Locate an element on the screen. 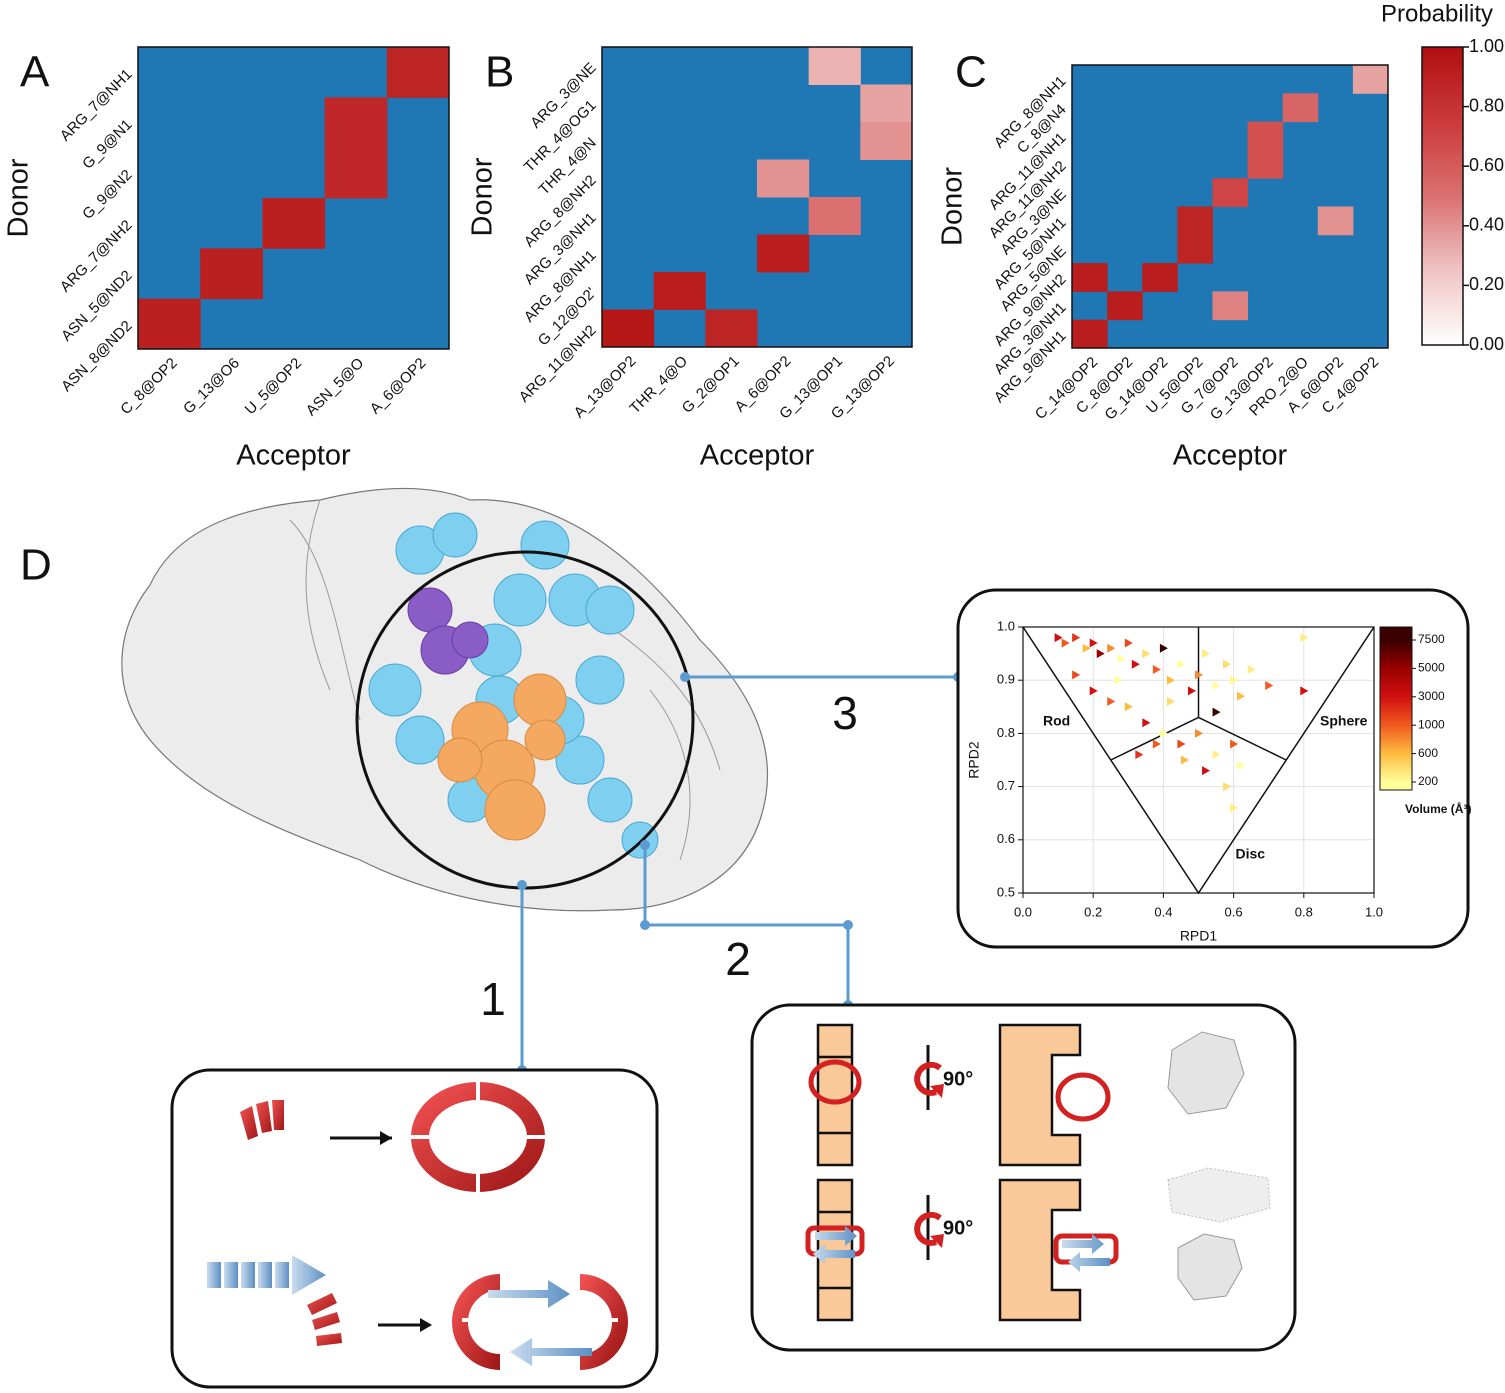 The image size is (1505, 1393). column-label: U_5@OP2 is located at coordinates (273, 386).